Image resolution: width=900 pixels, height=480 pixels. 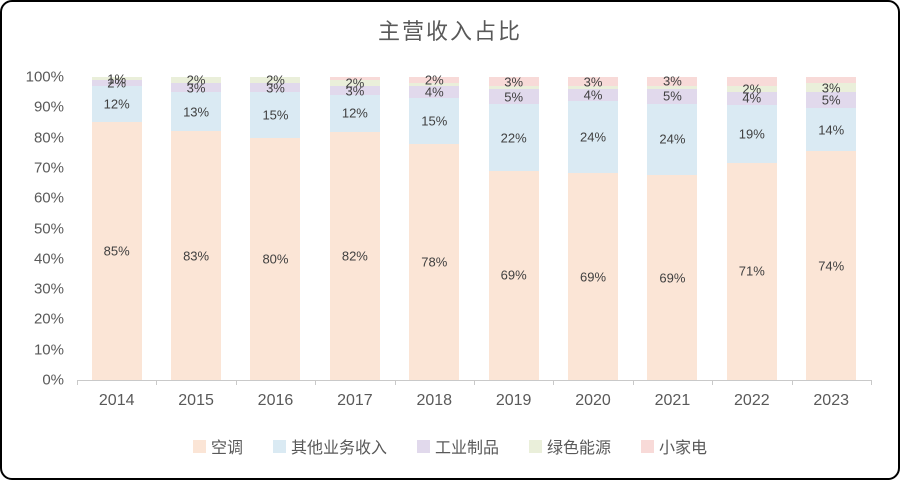 What do you see at coordinates (513, 137) in the screenshot?
I see `bar-segment: 22%` at bounding box center [513, 137].